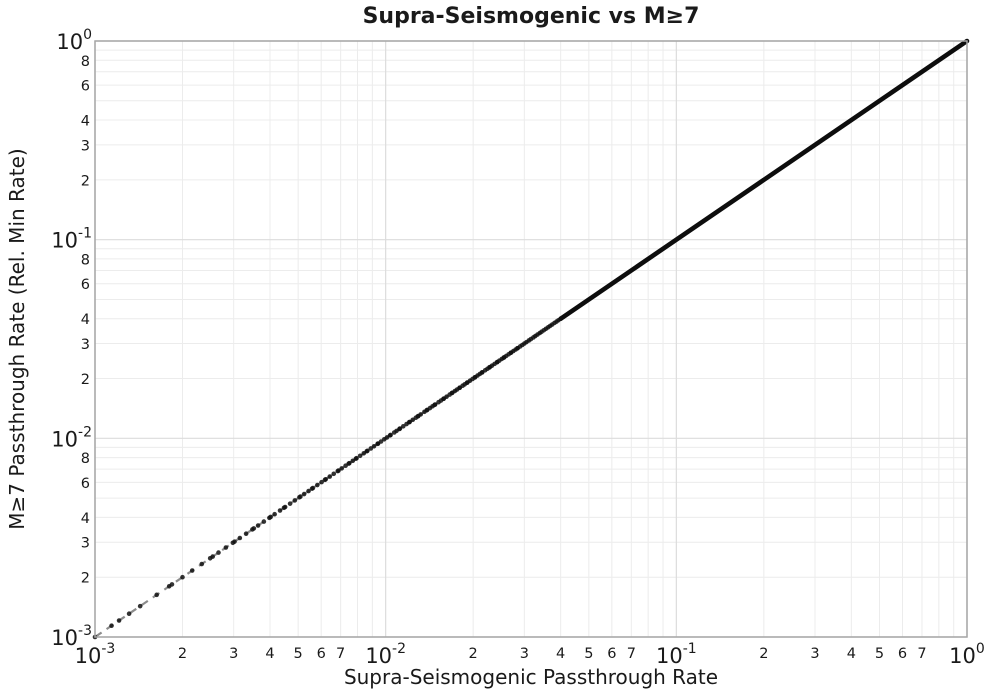 Image resolution: width=1000 pixels, height=700 pixels. Describe the element at coordinates (17, 339) in the screenshot. I see `y-axis-label: M≥7 Passthrough Rate (Rel. Min Rate)` at that location.